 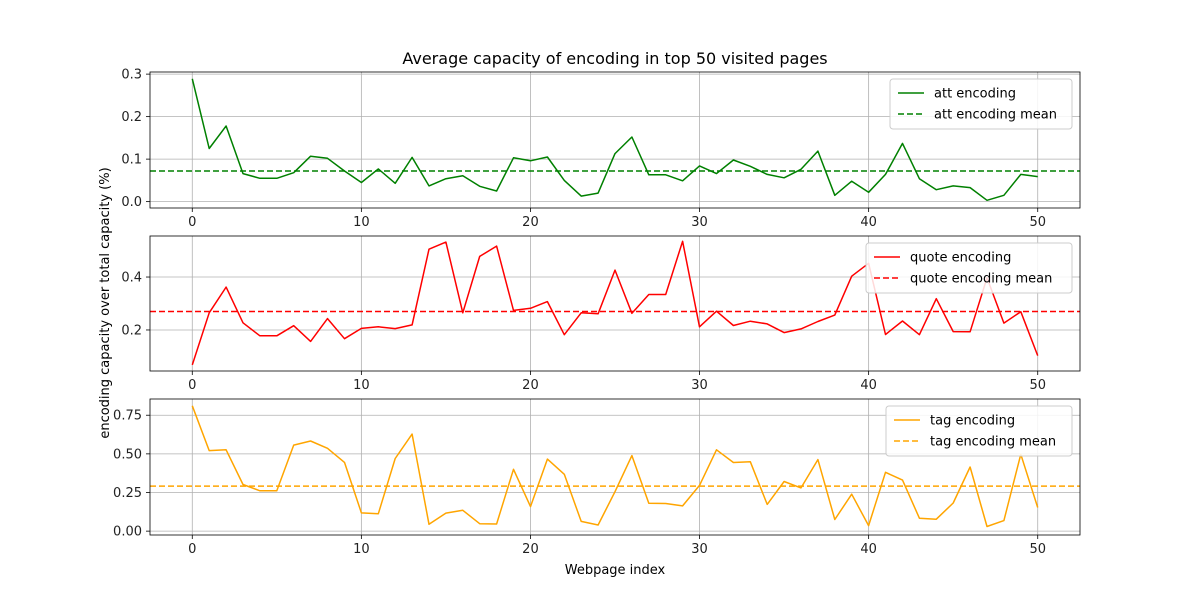 What do you see at coordinates (995, 115) in the screenshot?
I see `legend-label: att encoding mean` at bounding box center [995, 115].